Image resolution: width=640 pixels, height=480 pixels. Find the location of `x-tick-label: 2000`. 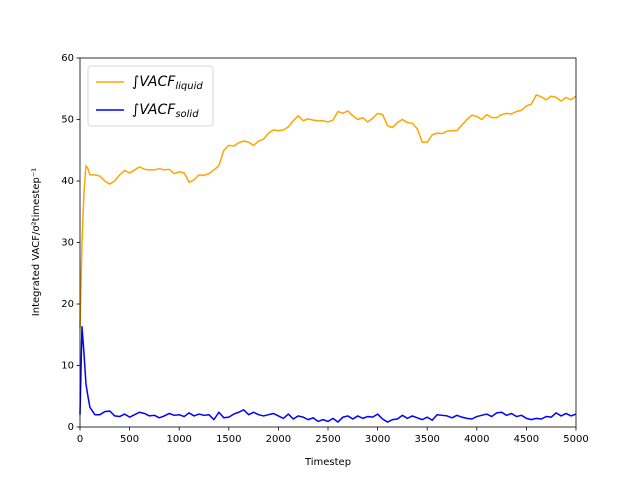

x-tick-label: 2000 is located at coordinates (278, 439).